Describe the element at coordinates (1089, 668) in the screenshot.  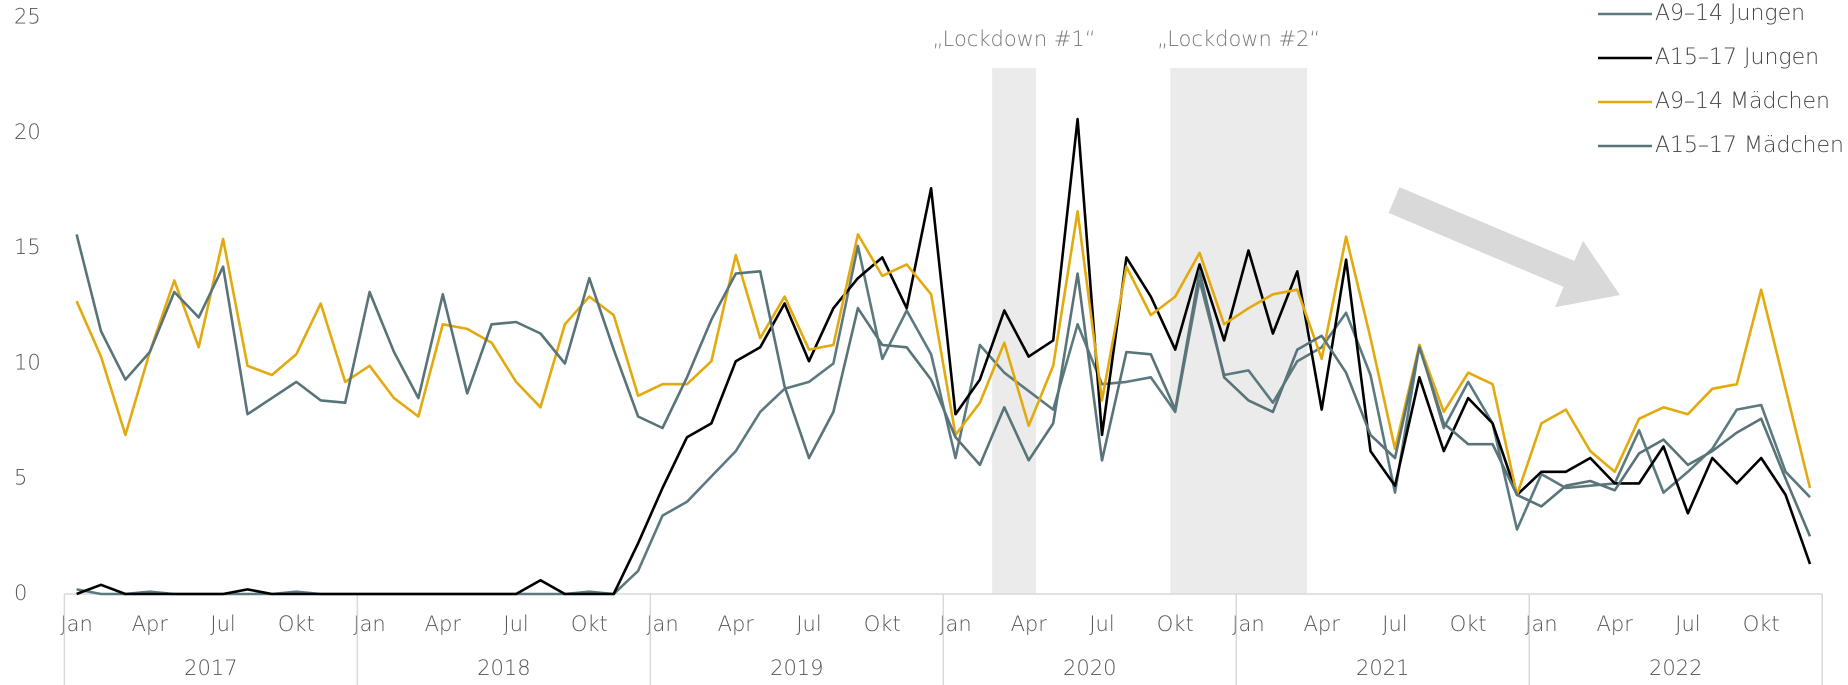
I see `year-label: 2020` at that location.